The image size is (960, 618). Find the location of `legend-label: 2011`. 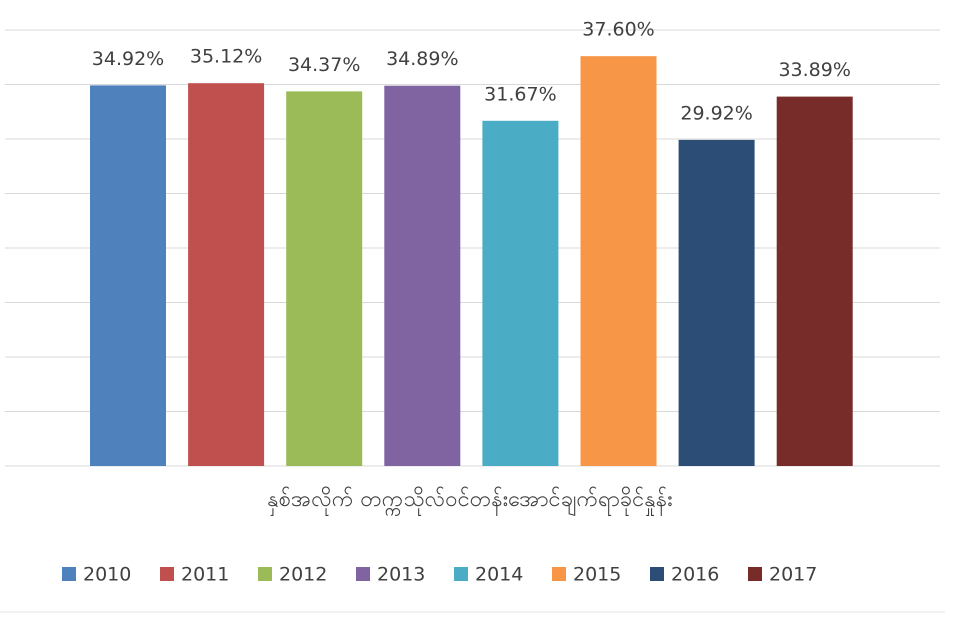

legend-label: 2011 is located at coordinates (205, 575).